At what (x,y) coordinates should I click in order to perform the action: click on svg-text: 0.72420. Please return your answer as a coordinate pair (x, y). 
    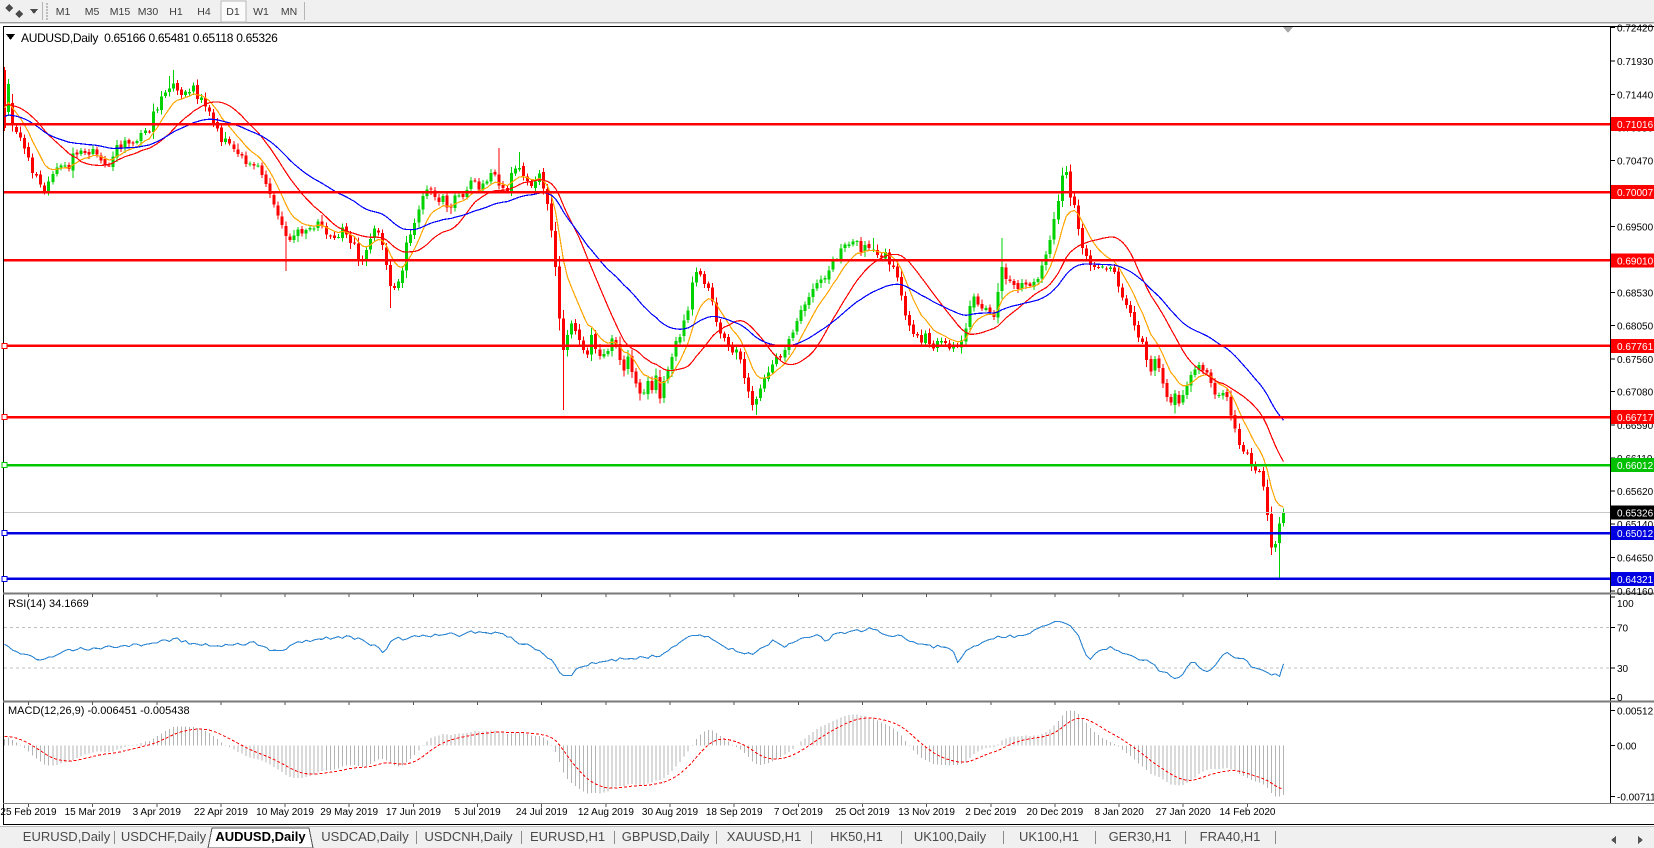
    Looking at the image, I should click on (1635, 28).